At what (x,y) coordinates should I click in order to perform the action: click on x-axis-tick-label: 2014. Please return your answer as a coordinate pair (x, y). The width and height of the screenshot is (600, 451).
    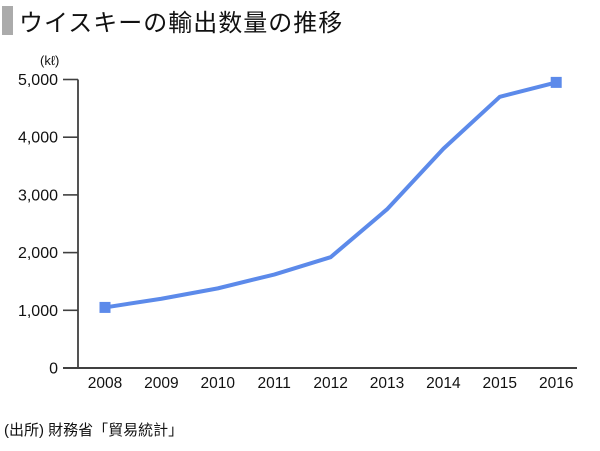
    Looking at the image, I should click on (443, 383).